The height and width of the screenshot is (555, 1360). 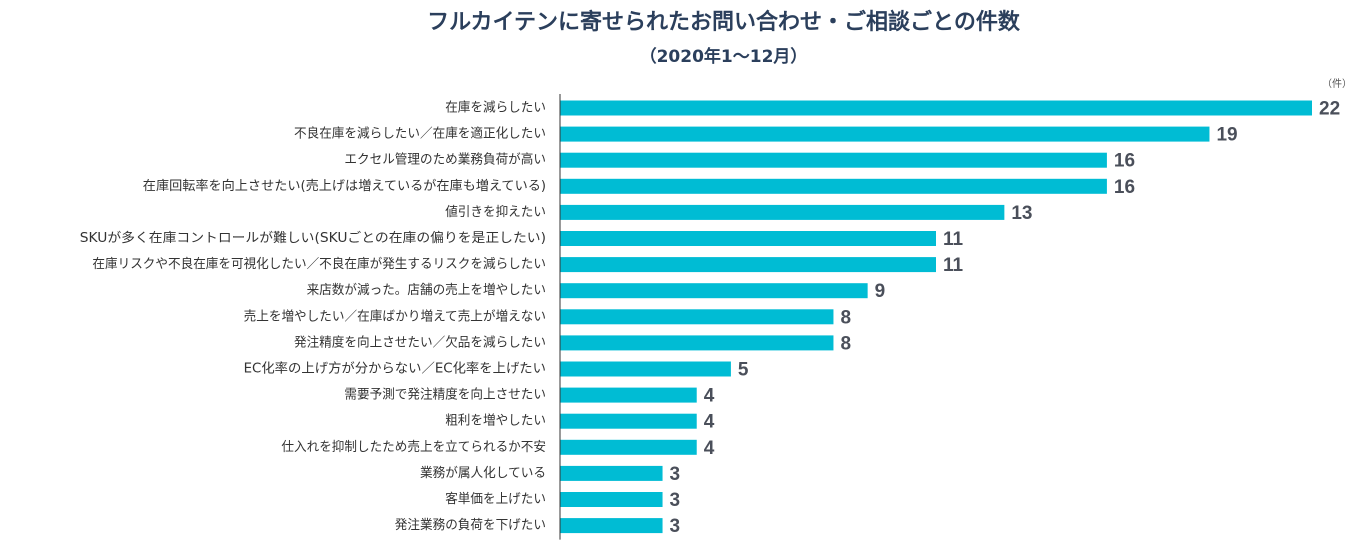 I want to click on category-label: 客単価を上げたい, so click(x=495, y=499).